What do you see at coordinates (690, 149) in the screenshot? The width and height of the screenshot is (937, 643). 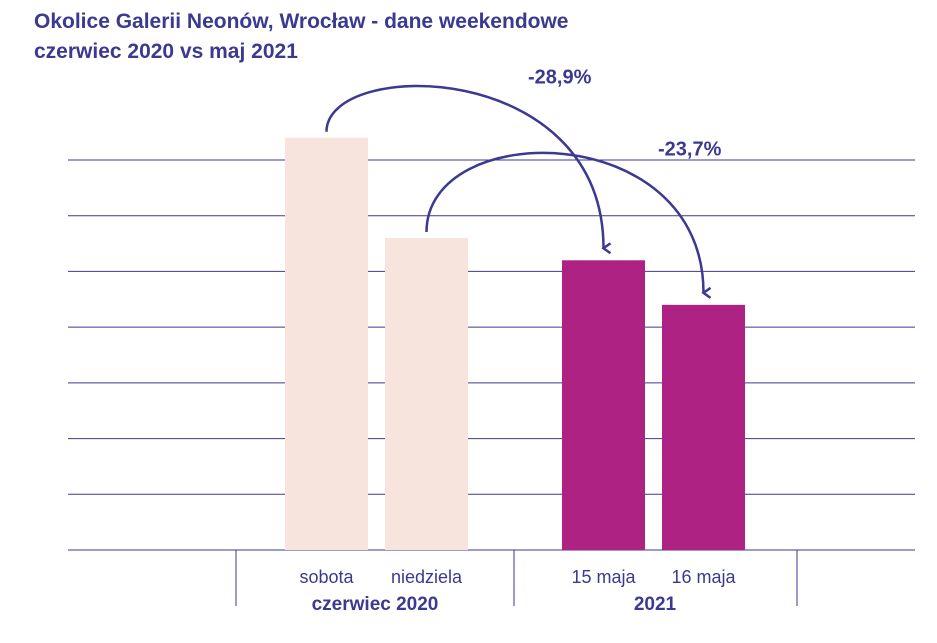 I see `change-label: -23,7%` at bounding box center [690, 149].